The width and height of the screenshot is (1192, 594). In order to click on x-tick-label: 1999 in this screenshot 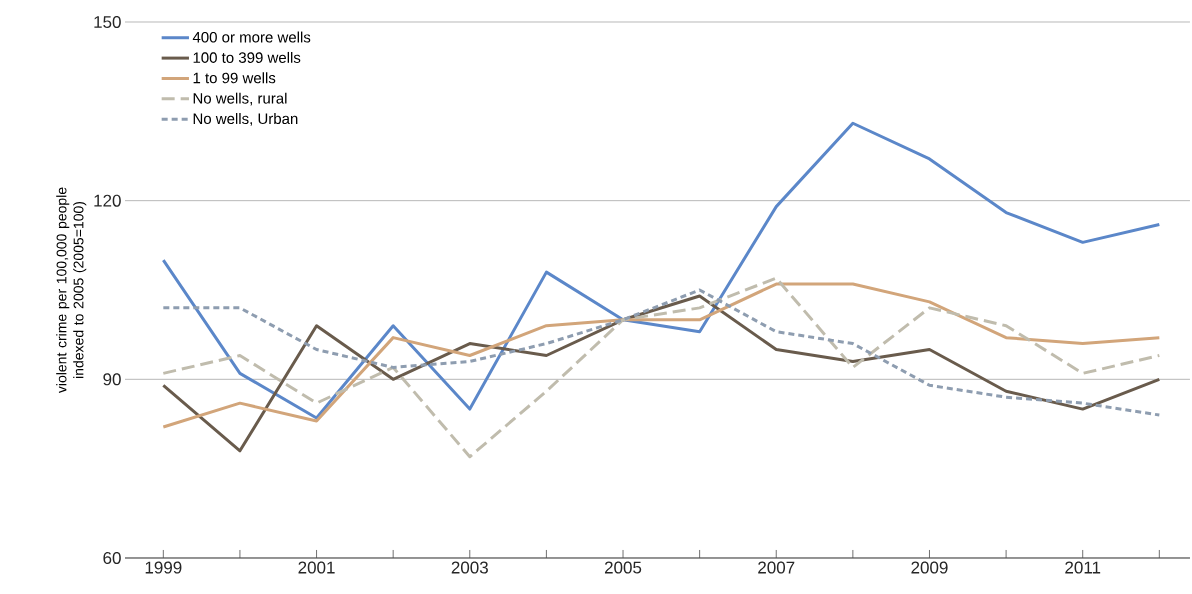, I will do `click(163, 567)`.